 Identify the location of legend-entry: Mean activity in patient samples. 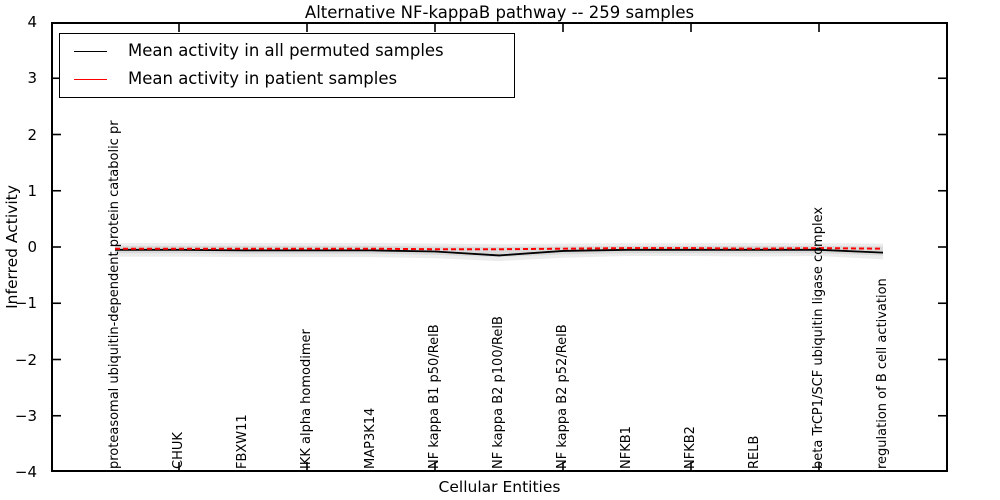
(287, 80).